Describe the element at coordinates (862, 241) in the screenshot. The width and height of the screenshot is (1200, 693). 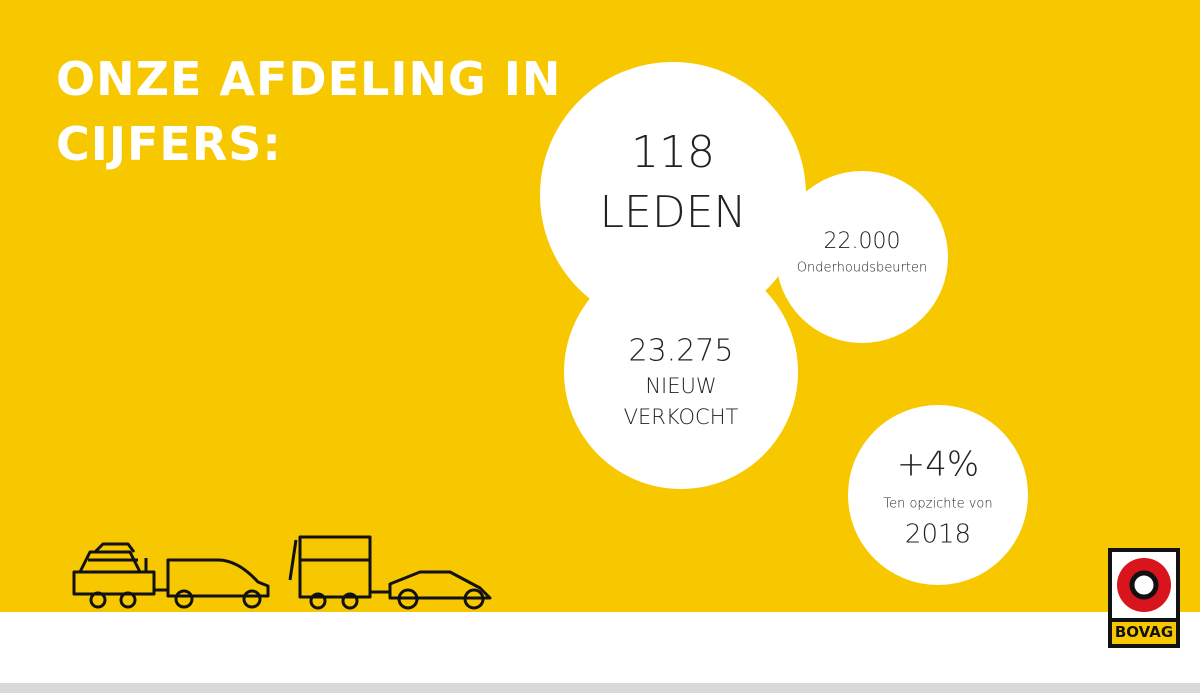
I see `stat-value: 22.000` at that location.